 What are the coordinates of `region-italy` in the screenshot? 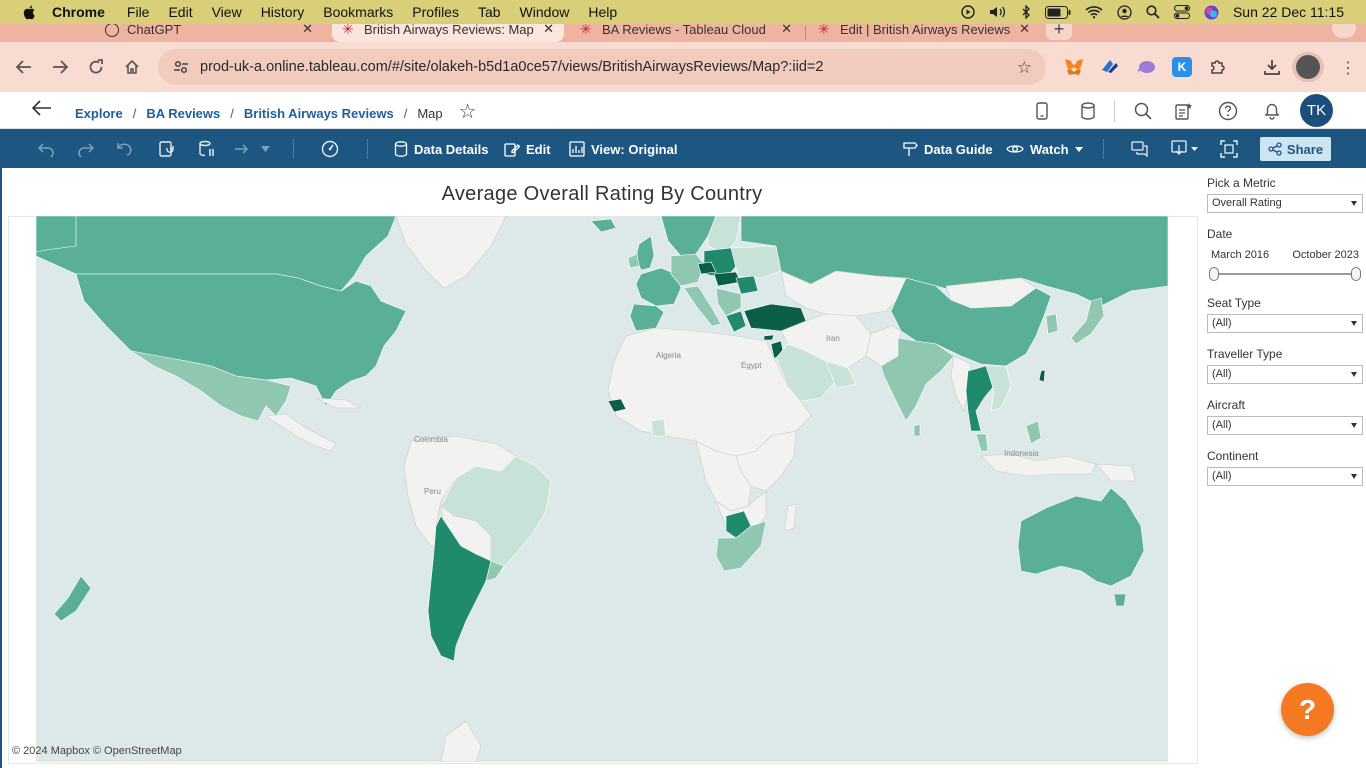 It's located at (702, 306).